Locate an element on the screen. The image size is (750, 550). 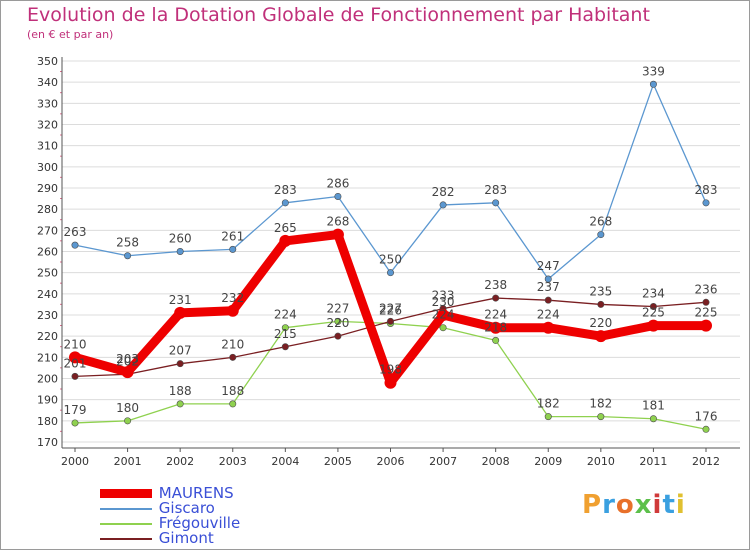
legend-label-giscaro: Giscaro is located at coordinates (186, 508).